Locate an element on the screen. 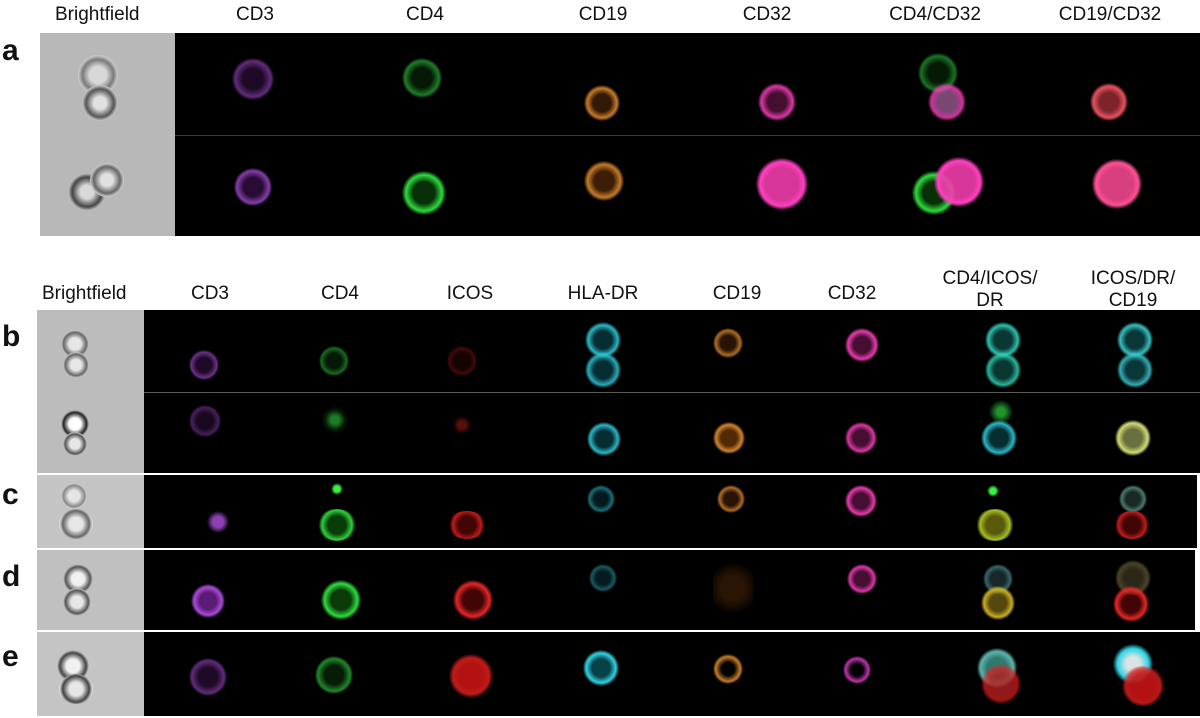 The width and height of the screenshot is (1200, 718). header-b-hla-dr: HLA-DR is located at coordinates (603, 293).